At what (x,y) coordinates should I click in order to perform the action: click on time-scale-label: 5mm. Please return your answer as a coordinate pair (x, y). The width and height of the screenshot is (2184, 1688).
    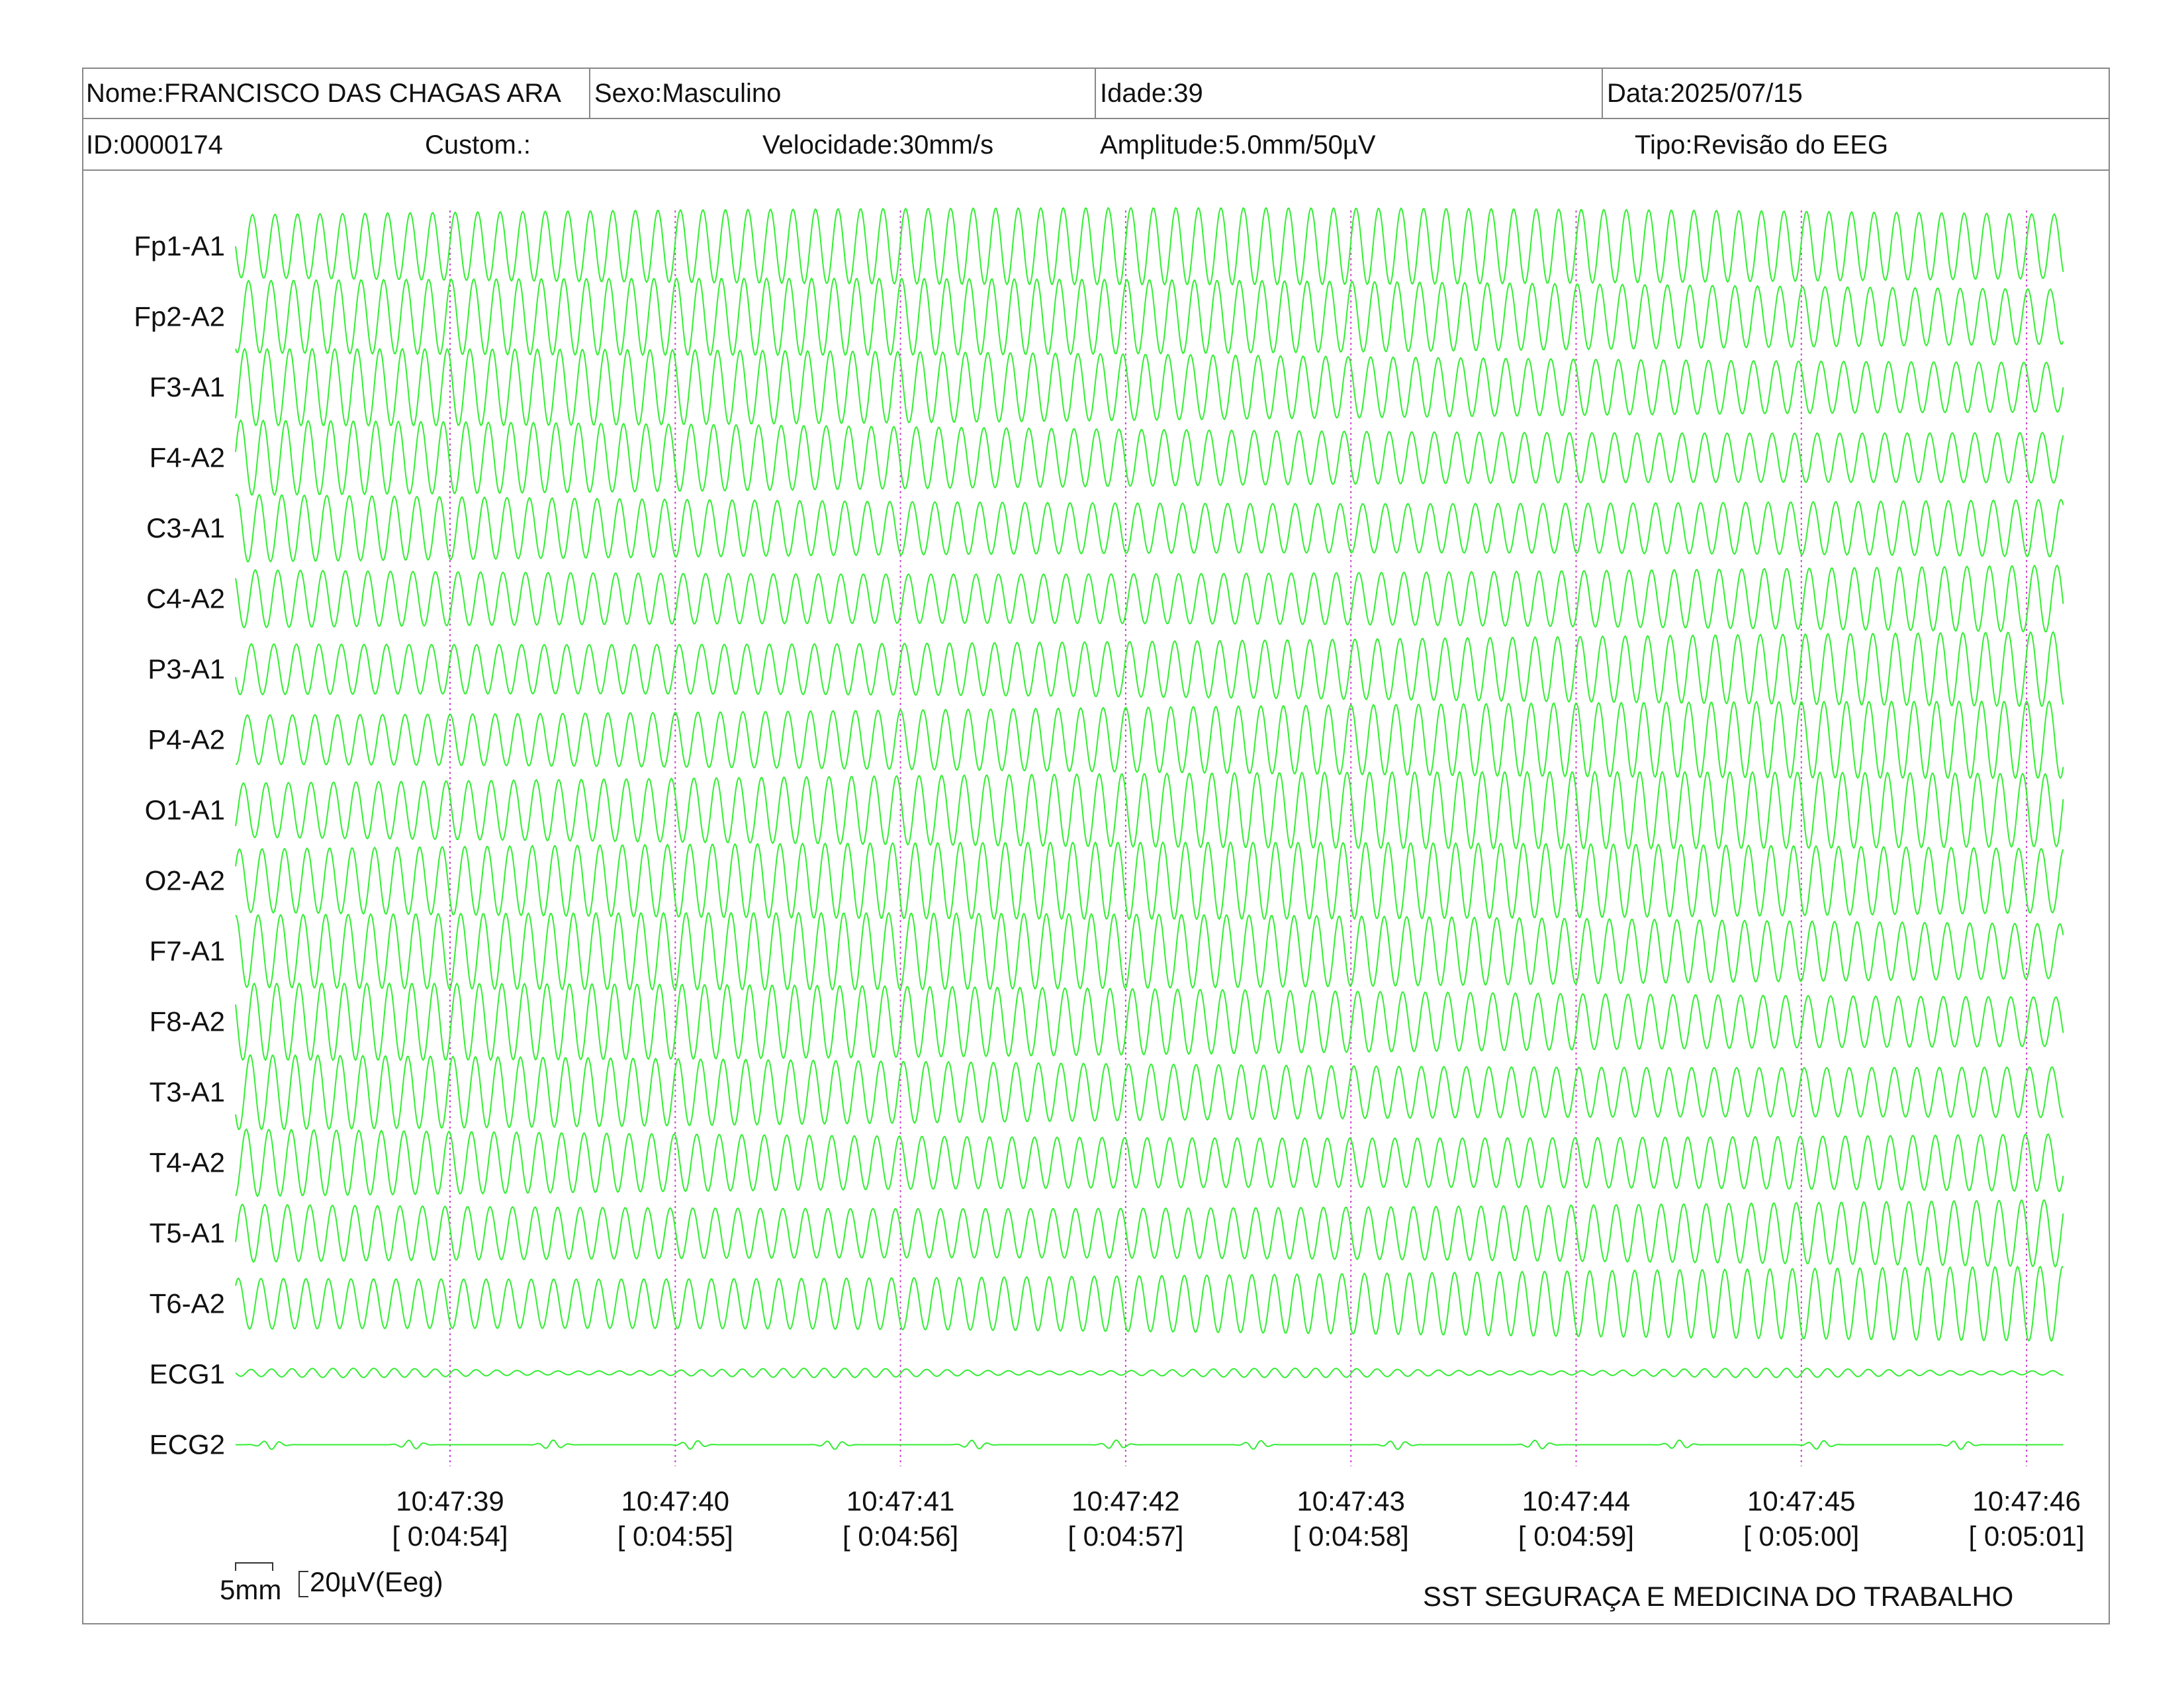
    Looking at the image, I should click on (251, 1589).